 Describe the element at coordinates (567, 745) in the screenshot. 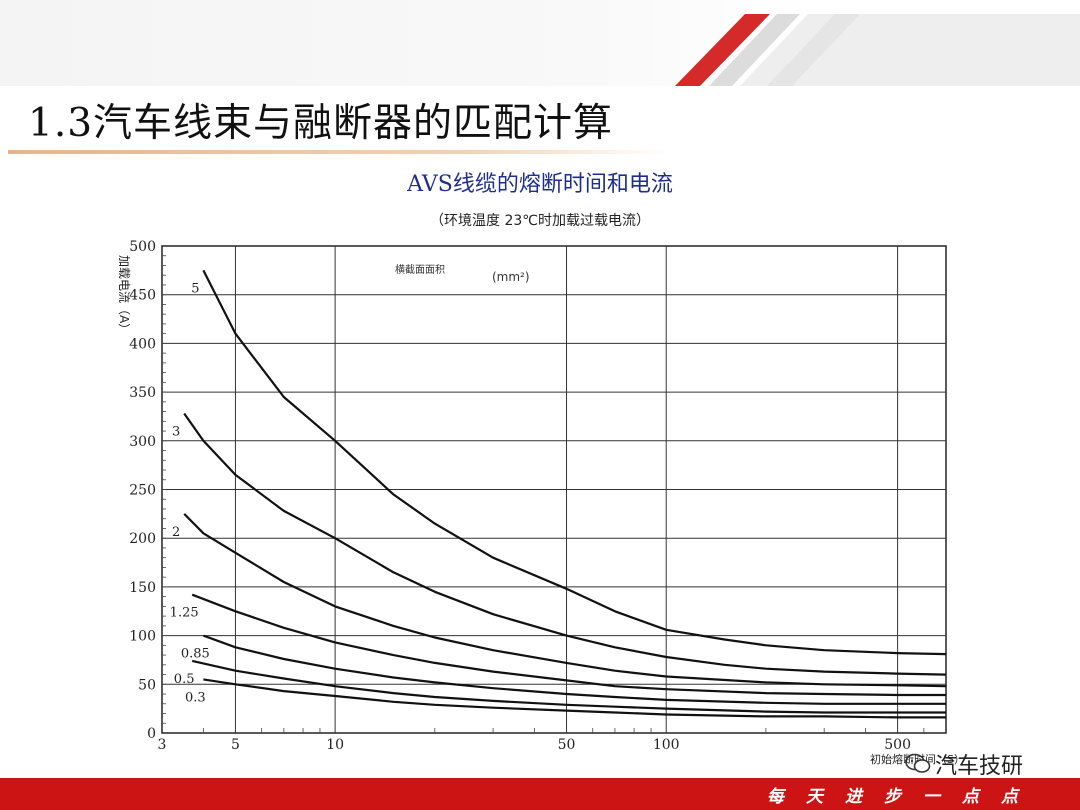

I see `x-tick-label: 50` at that location.